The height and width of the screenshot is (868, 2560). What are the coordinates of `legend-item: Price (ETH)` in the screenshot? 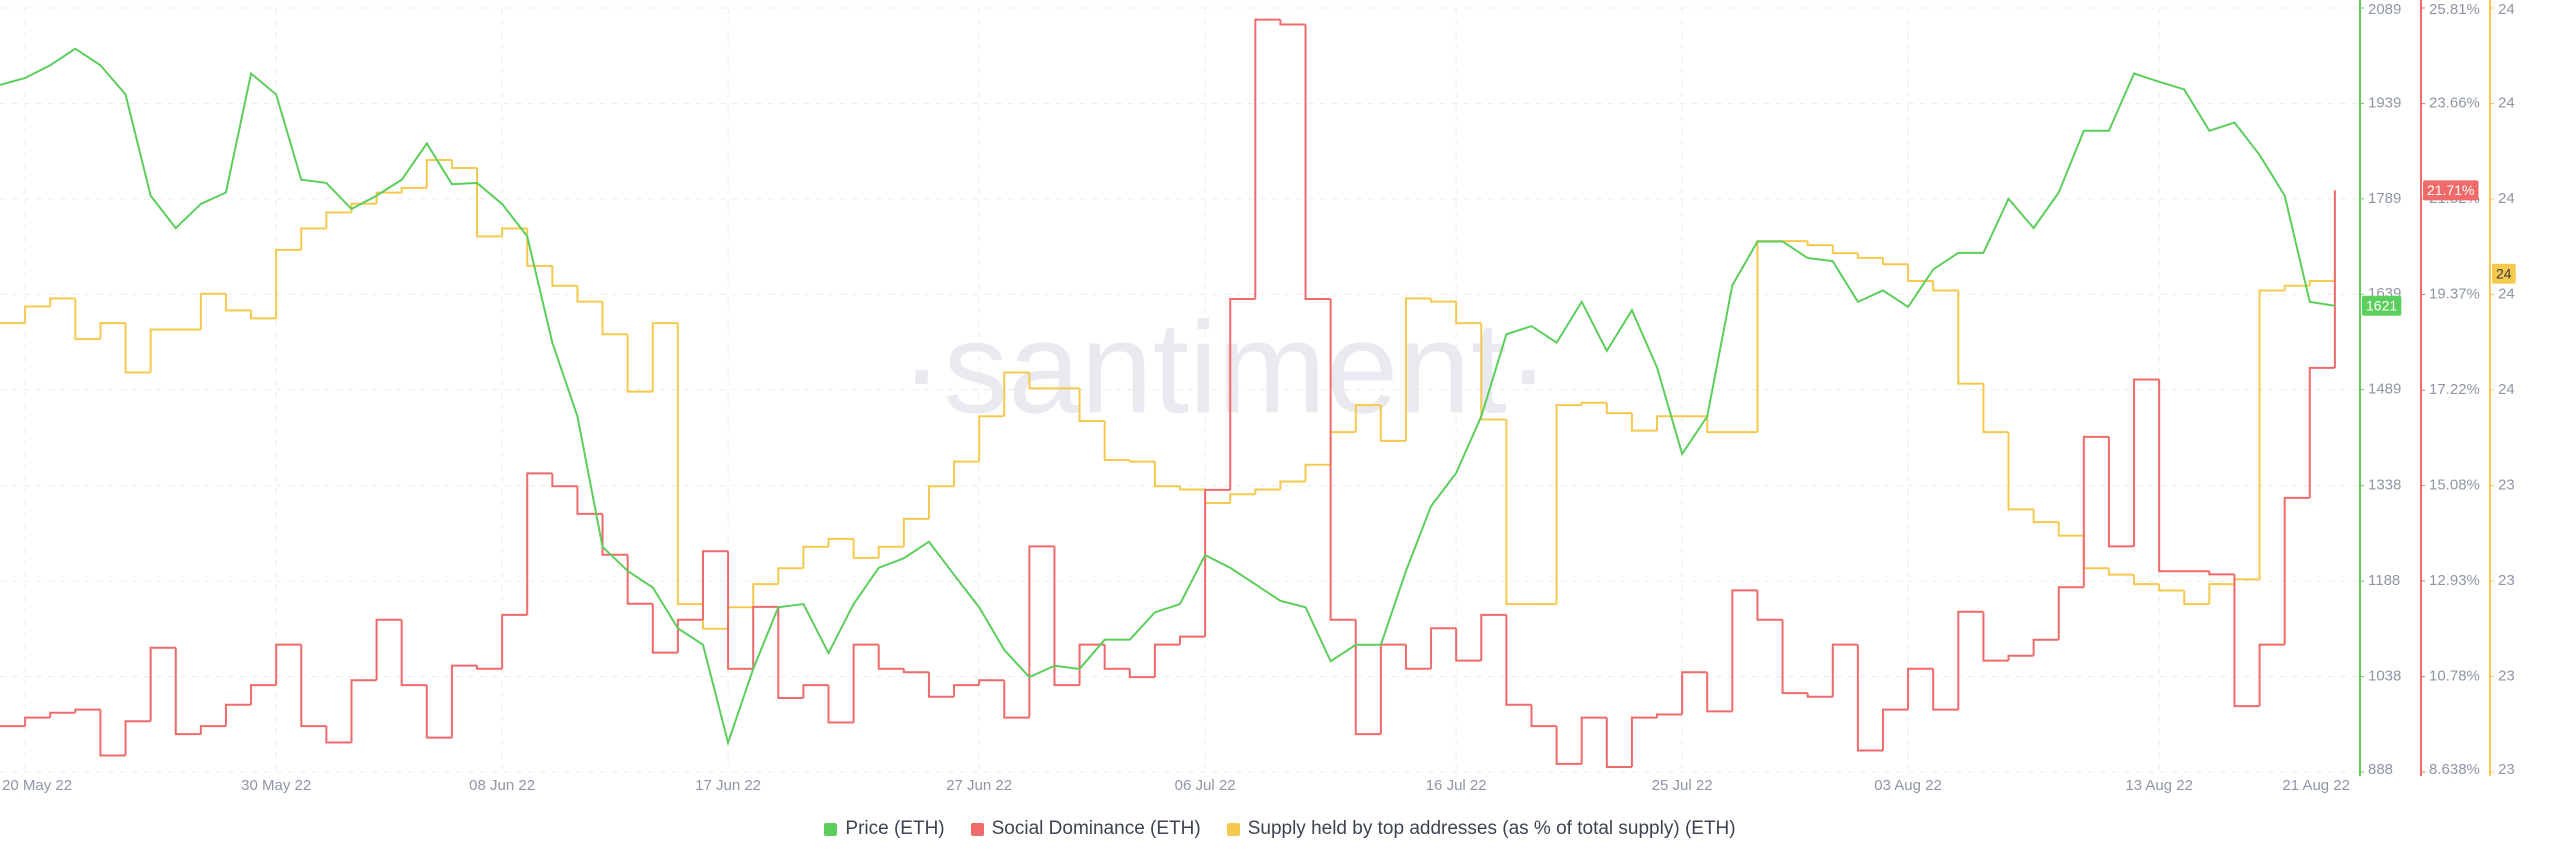 It's located at (884, 829).